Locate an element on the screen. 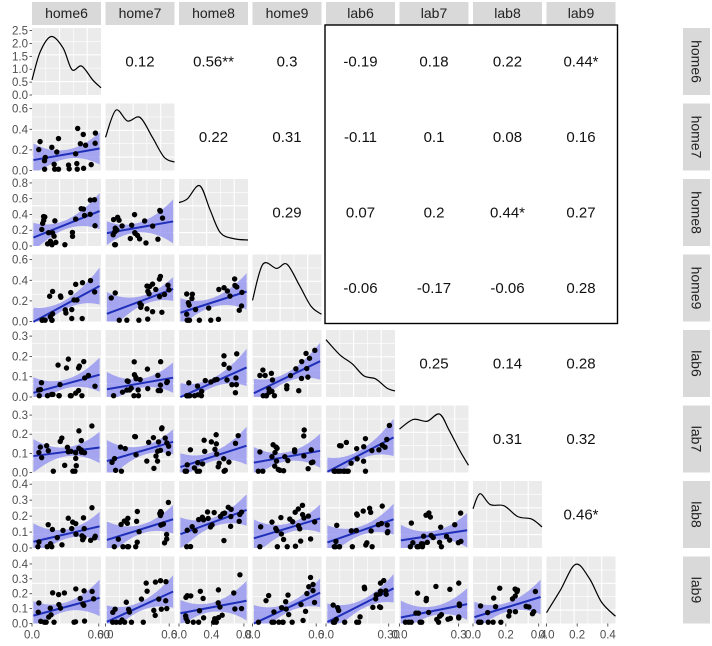 Image resolution: width=712 pixels, height=646 pixels. x-tick-label: 0.8 is located at coordinates (244, 636).